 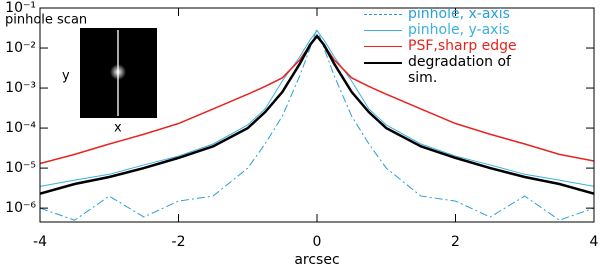 I want to click on legend-entry: pinhole, y-axis, so click(x=446, y=30).